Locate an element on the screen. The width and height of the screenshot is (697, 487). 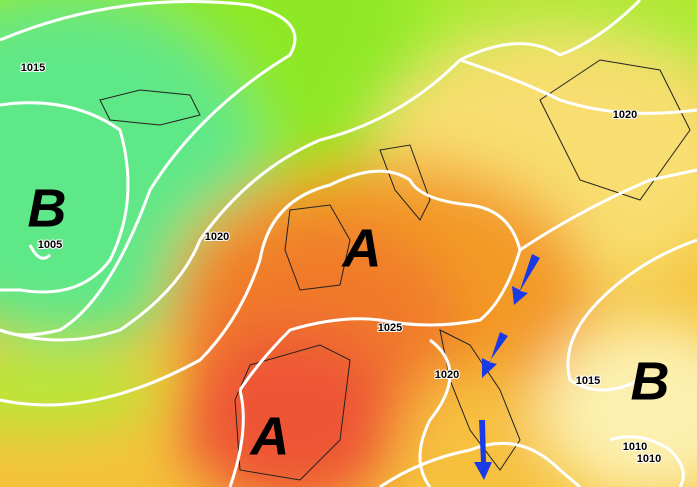
isobar-label: 1025 is located at coordinates (390, 328).